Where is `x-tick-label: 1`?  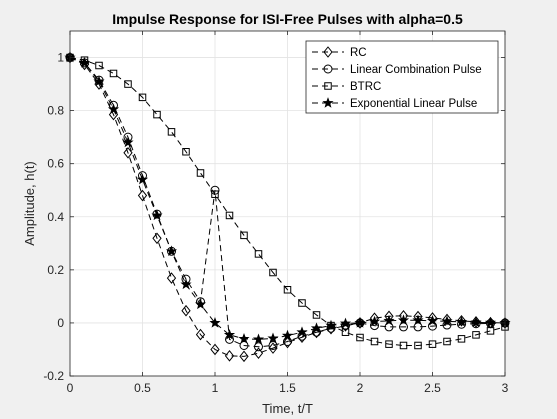
x-tick-label: 1 is located at coordinates (215, 388).